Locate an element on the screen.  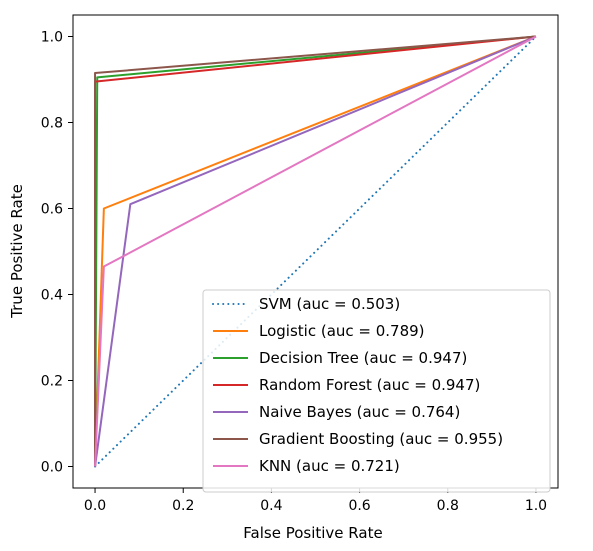
x-tick-label: 0.0 is located at coordinates (95, 506).